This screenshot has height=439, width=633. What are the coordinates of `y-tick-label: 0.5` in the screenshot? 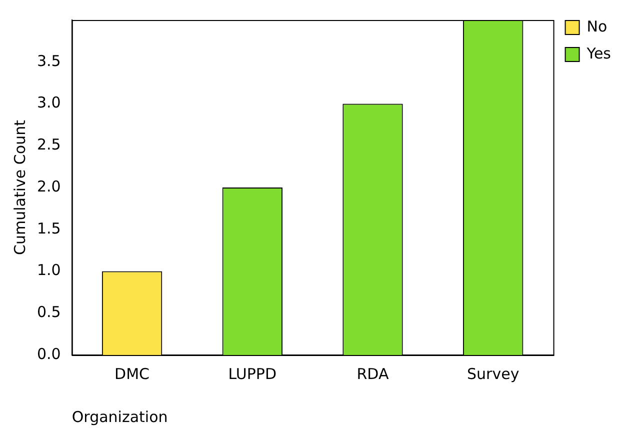 It's located at (48, 312).